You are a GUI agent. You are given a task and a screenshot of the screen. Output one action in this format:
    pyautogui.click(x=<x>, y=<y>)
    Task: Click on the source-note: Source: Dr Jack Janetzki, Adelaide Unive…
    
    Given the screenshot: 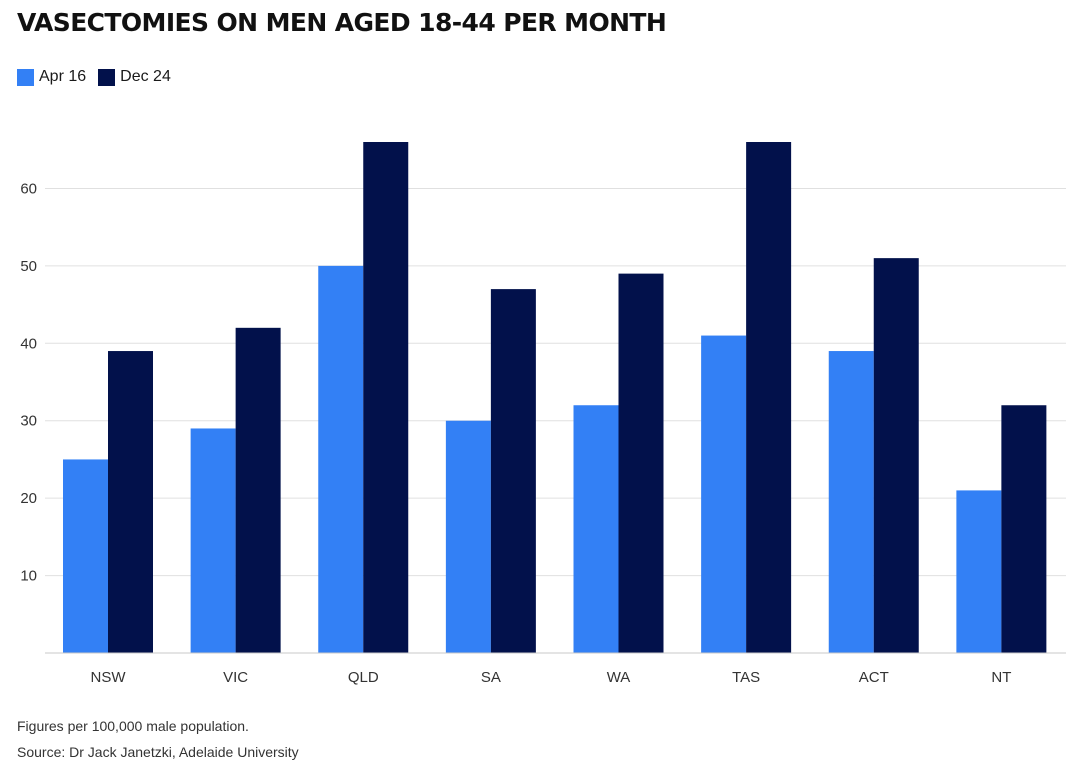 What is the action you would take?
    pyautogui.click(x=158, y=752)
    